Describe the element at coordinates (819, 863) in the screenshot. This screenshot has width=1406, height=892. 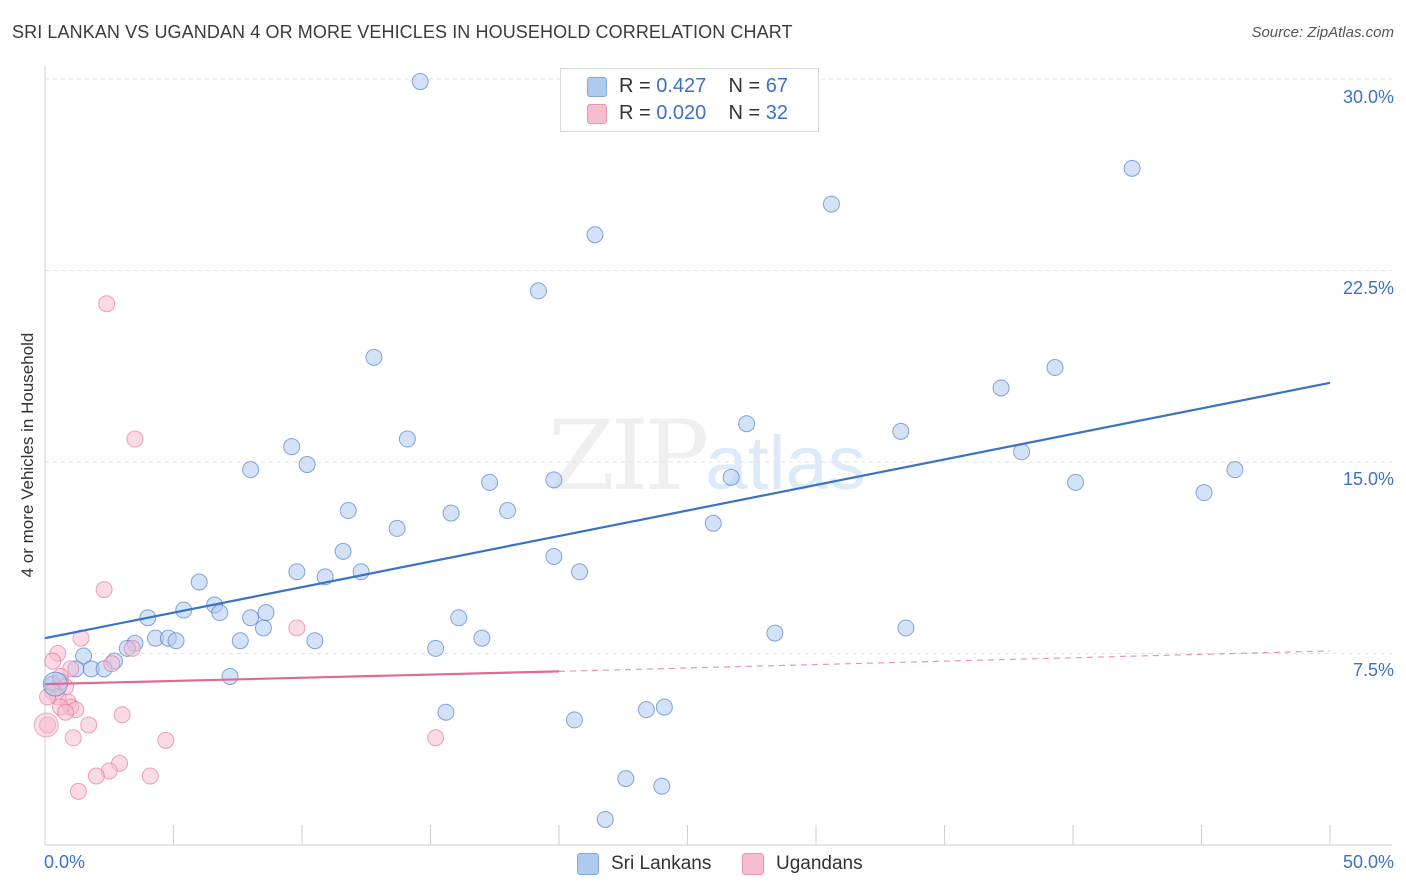
I see `legend-label: Ugandans` at that location.